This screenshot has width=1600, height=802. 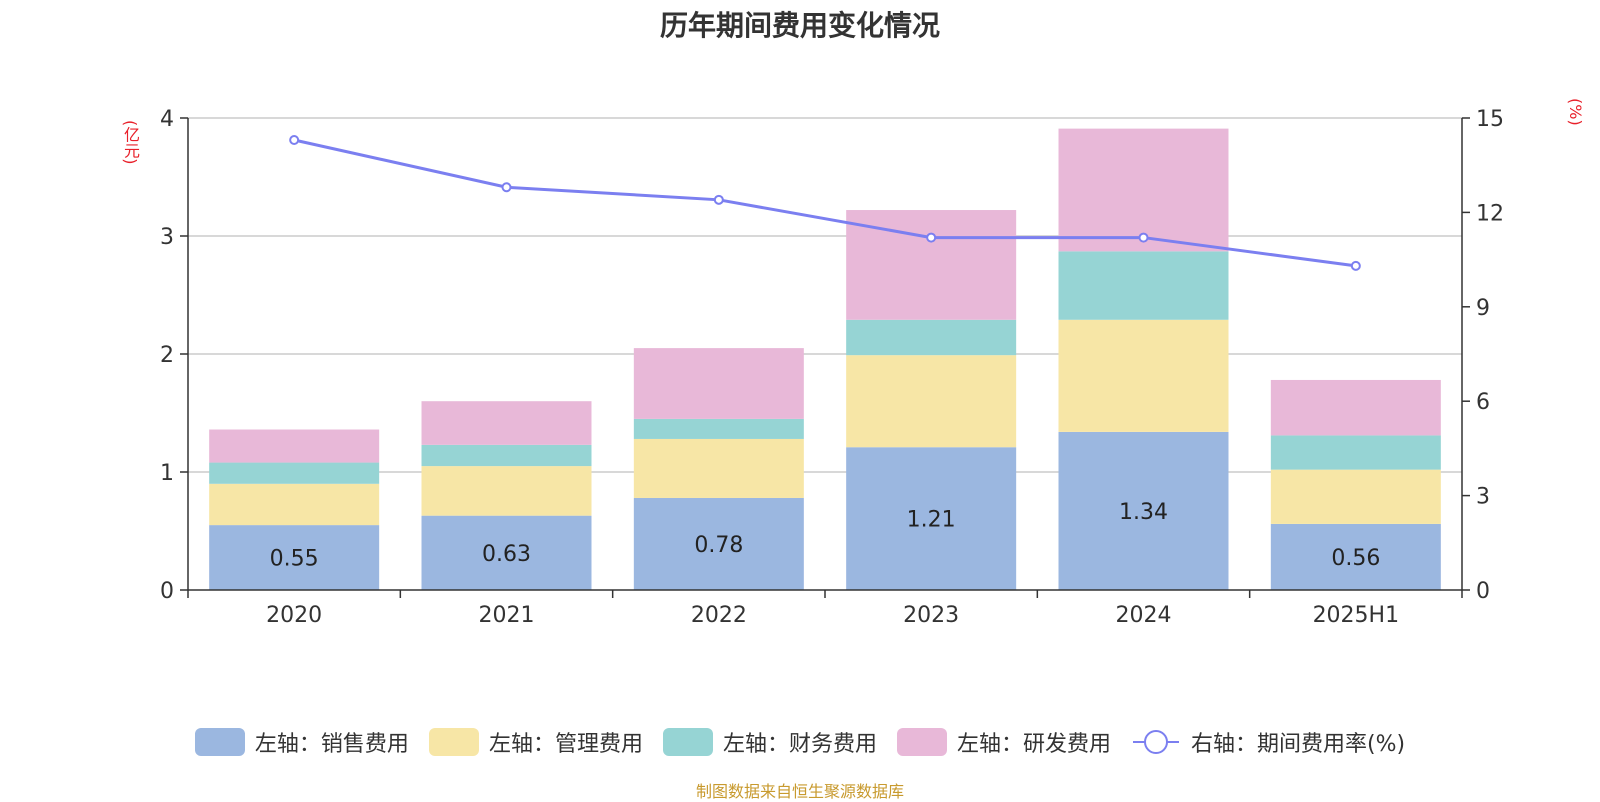 I want to click on bar-data-label: 0.56, so click(x=1355, y=558).